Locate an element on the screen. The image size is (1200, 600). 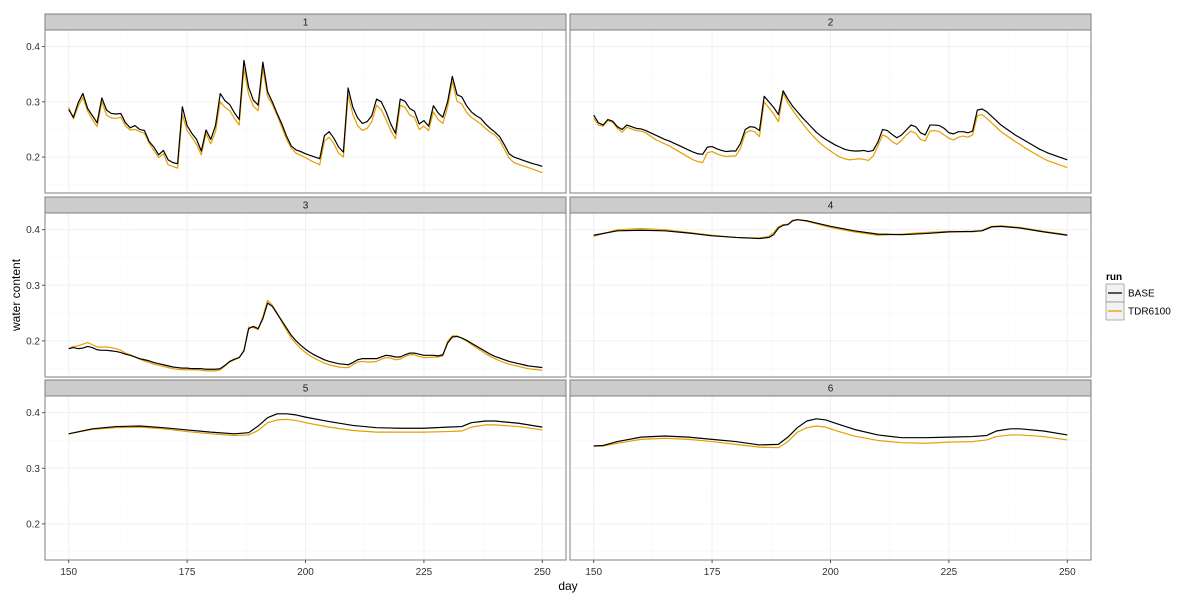
legend: run BASE TDR6100 is located at coordinates (1138, 296).